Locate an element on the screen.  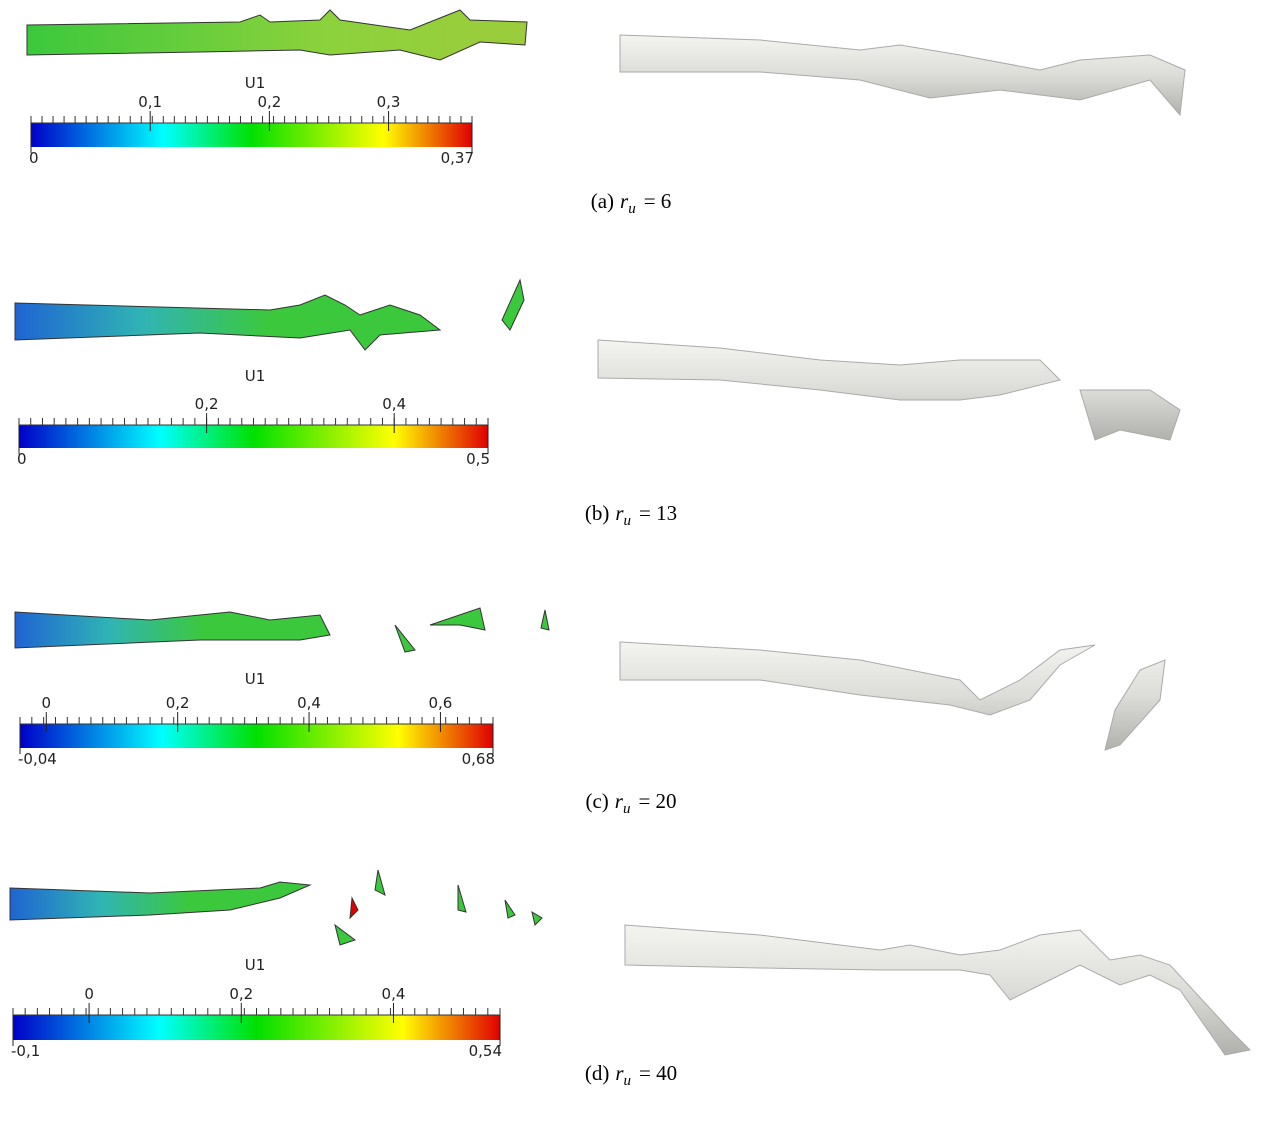
caption-equals: = 6 is located at coordinates (658, 201).